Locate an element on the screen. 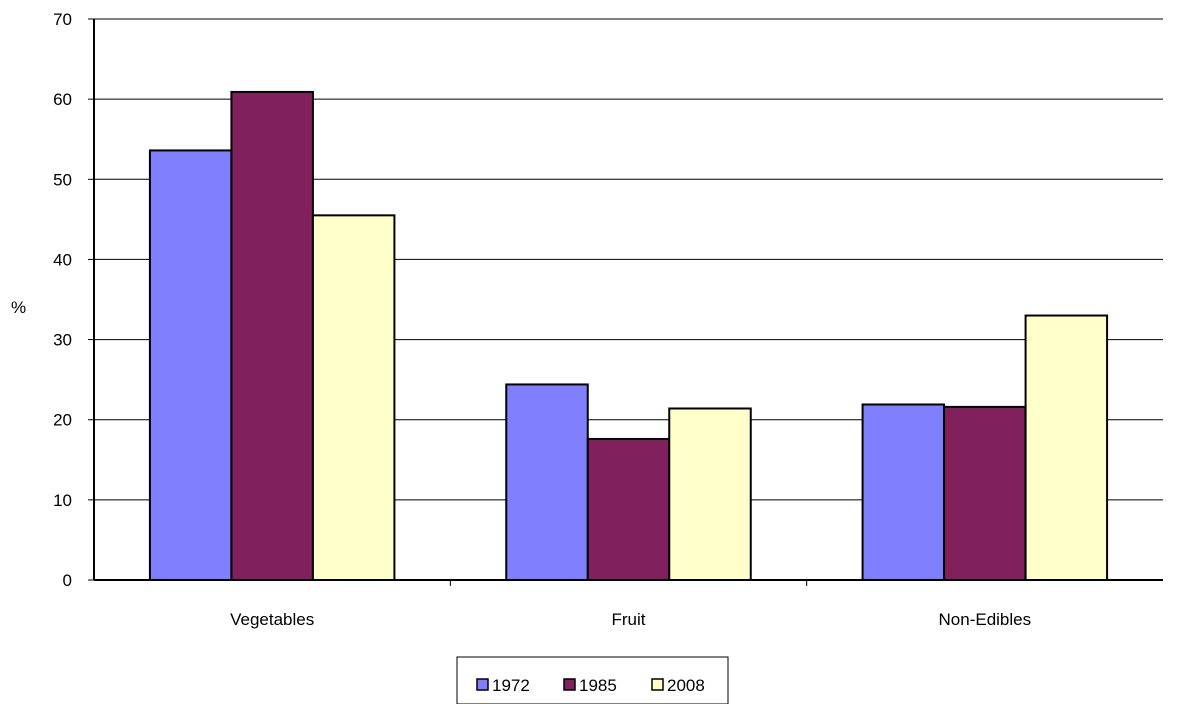 The width and height of the screenshot is (1189, 704). y-tick-label: 20 is located at coordinates (62, 420).